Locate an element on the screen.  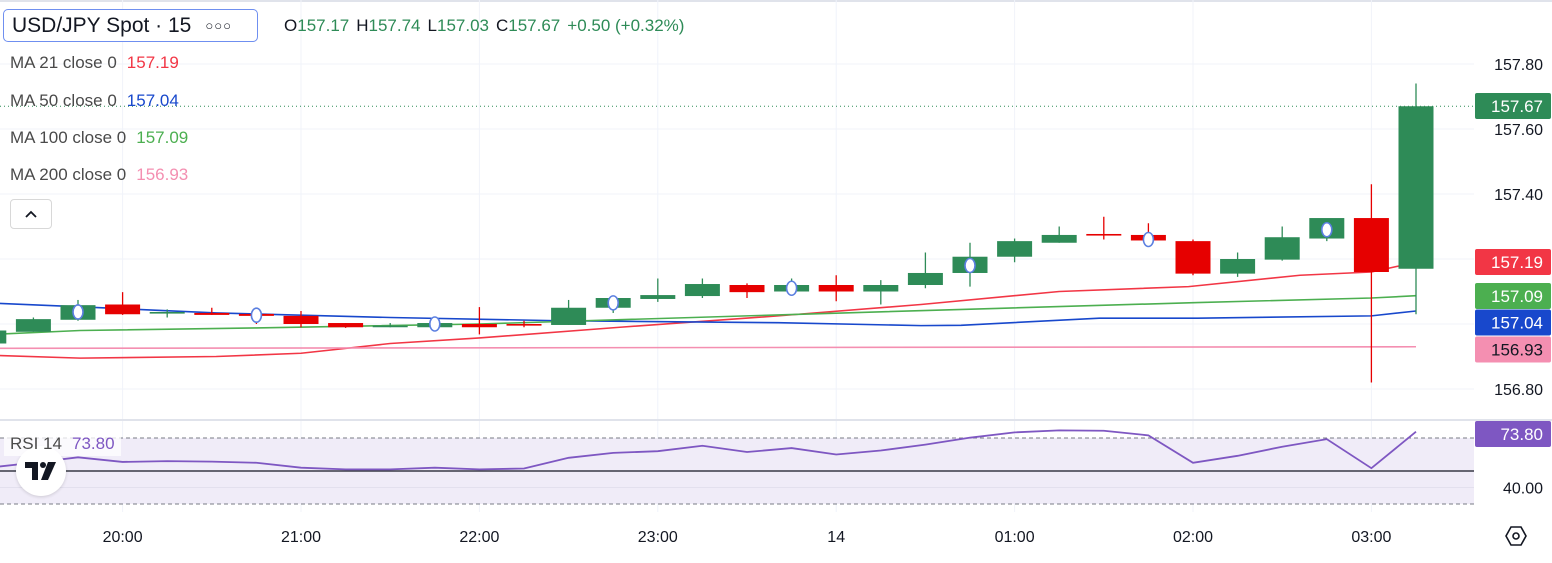
ma50-price-label: 157.04 is located at coordinates (1513, 322).